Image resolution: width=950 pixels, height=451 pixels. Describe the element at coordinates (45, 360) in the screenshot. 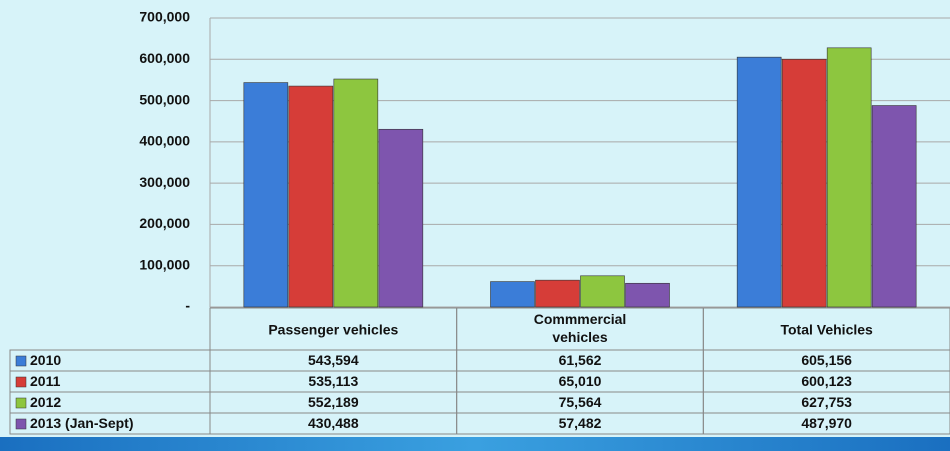

I see `legend-label: 2010` at that location.